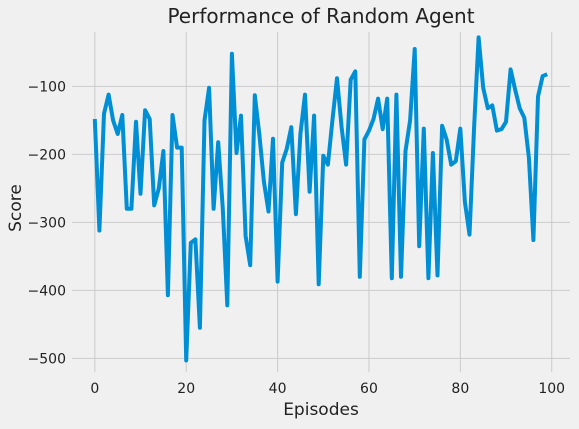 This screenshot has width=579, height=429. I want to click on y-axis-label: Score, so click(16, 208).